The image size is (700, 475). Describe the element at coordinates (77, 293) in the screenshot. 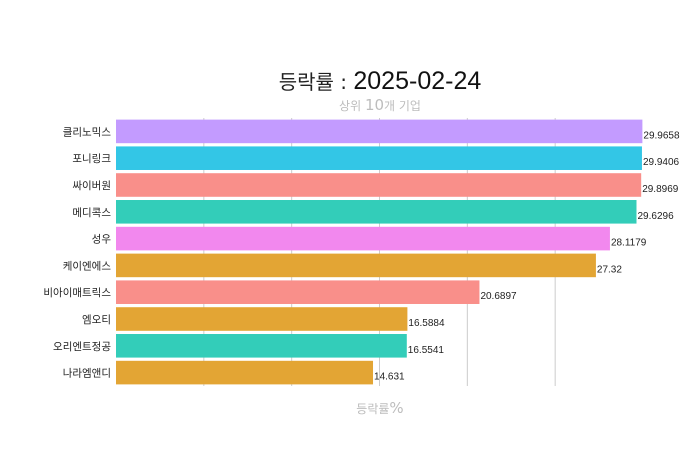

I see `category-label: 비아이매트릭스` at that location.